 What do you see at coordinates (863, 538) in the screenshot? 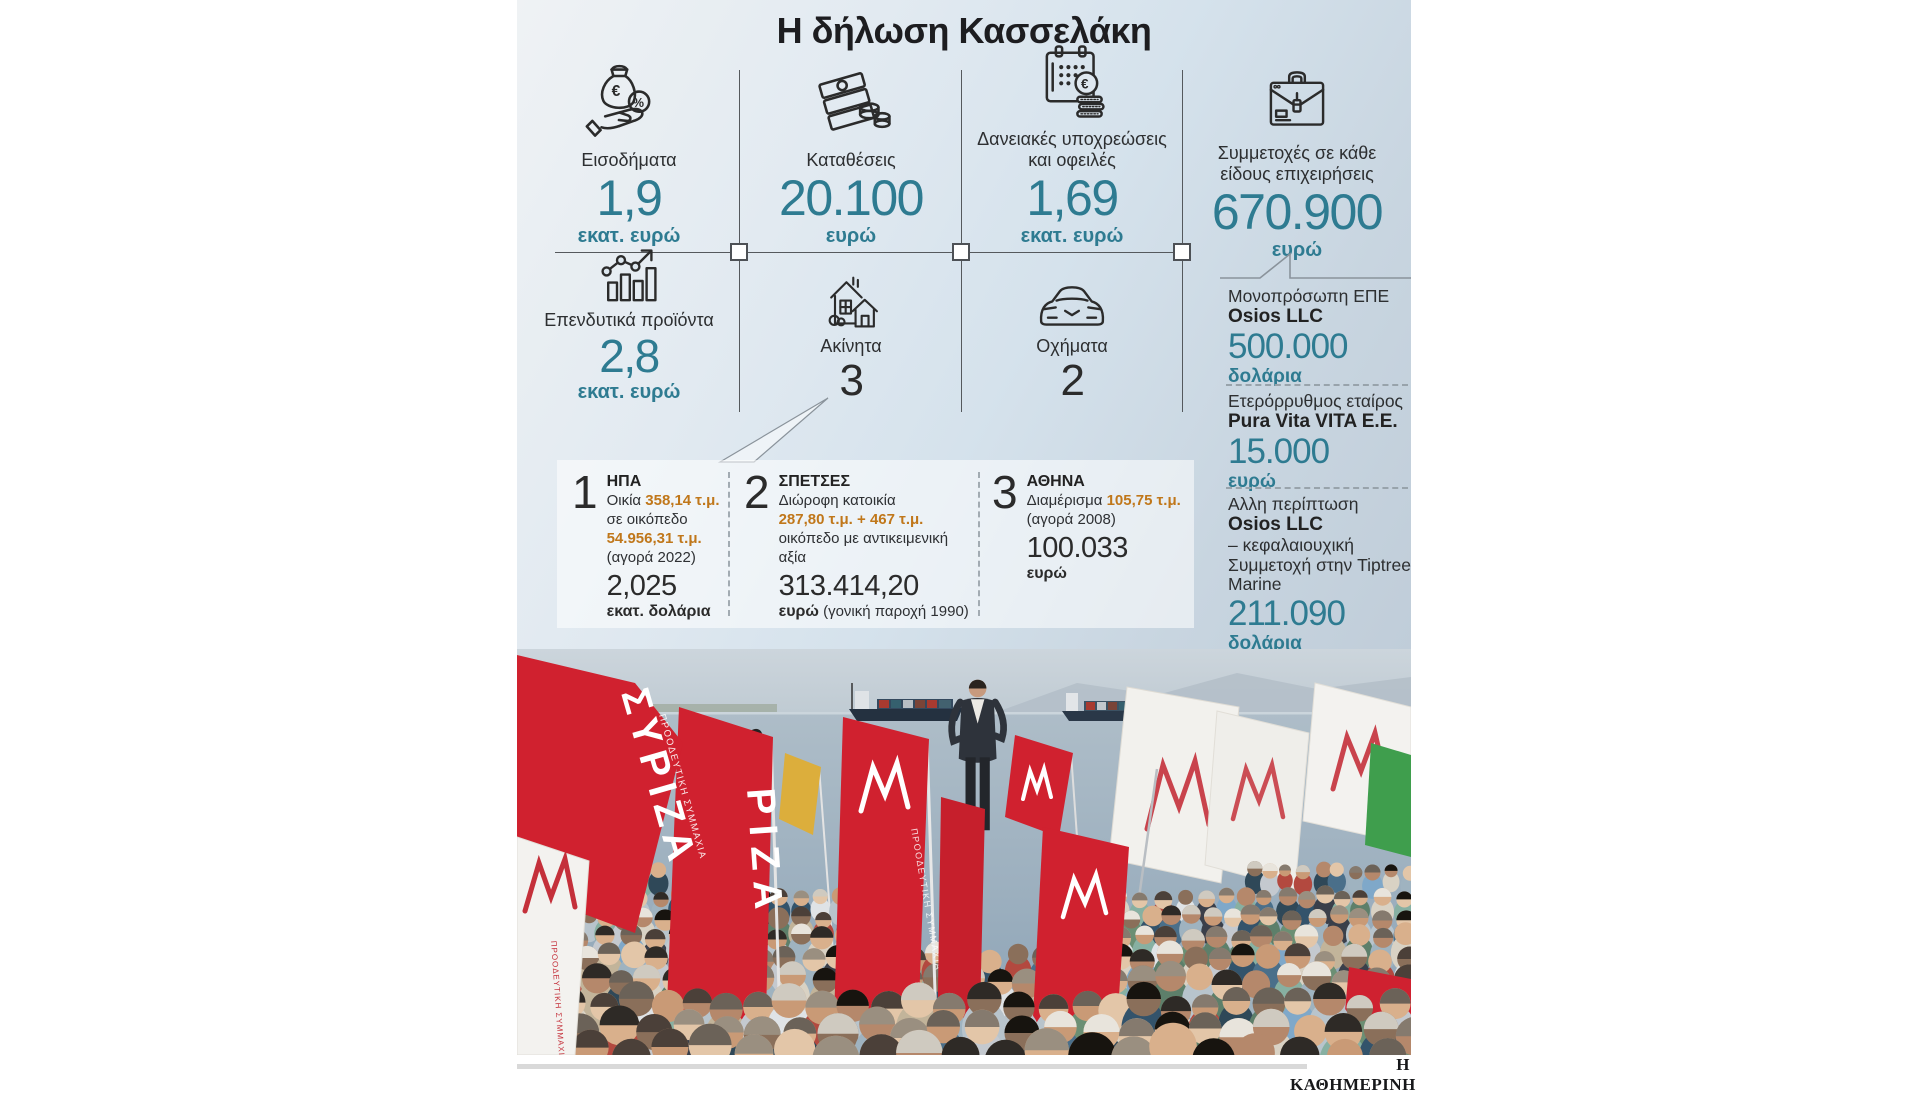
I see `property-line: οικόπεδο με αντικειμενική` at bounding box center [863, 538].